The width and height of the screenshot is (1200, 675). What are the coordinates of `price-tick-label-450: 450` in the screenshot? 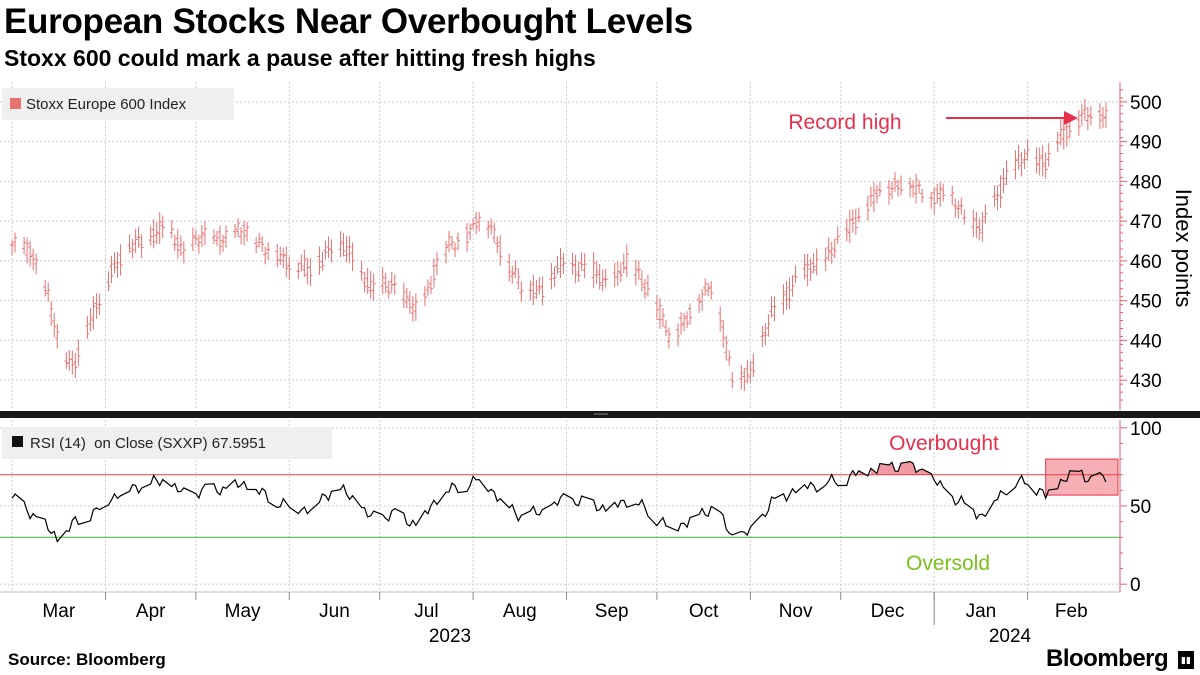 It's located at (1146, 302).